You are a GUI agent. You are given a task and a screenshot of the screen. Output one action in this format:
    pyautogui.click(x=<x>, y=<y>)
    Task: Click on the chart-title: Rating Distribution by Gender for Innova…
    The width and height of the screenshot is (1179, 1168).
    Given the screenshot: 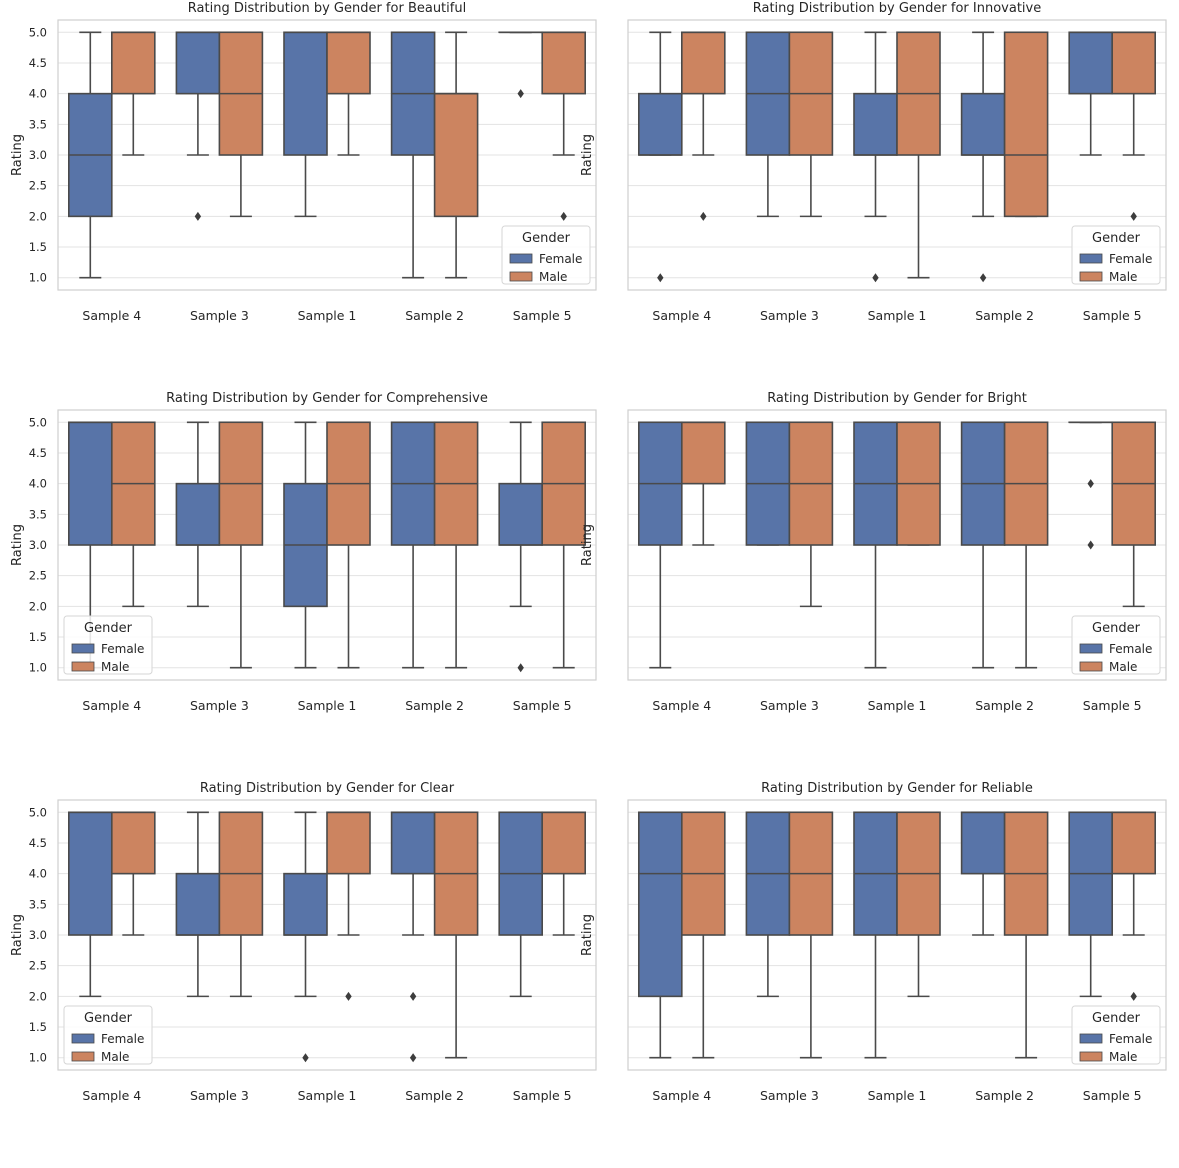 What is the action you would take?
    pyautogui.click(x=897, y=8)
    